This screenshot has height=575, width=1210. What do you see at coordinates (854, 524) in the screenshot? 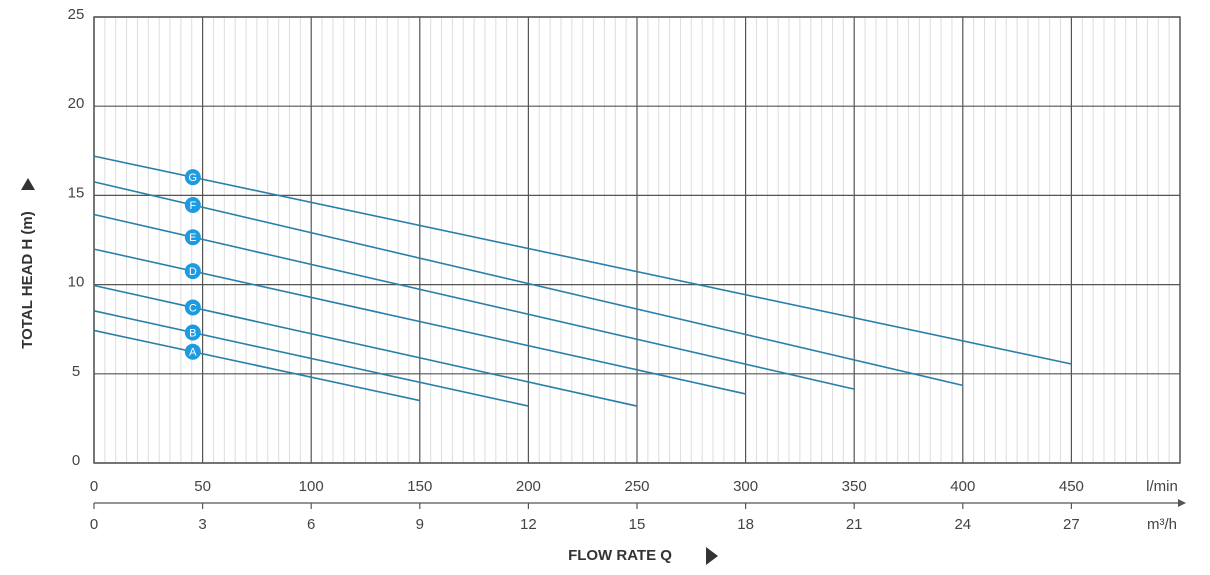
I see `x2-tick-label: 21` at bounding box center [854, 524].